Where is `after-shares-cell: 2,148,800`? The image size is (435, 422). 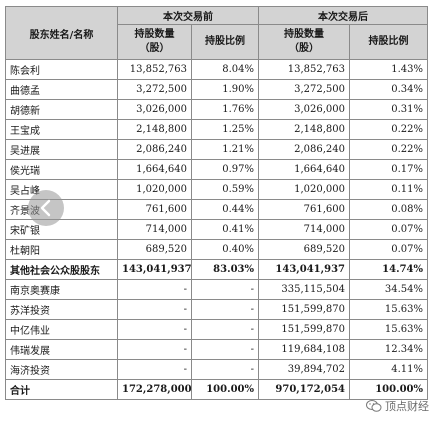
after-shares-cell: 2,148,800 is located at coordinates (304, 129).